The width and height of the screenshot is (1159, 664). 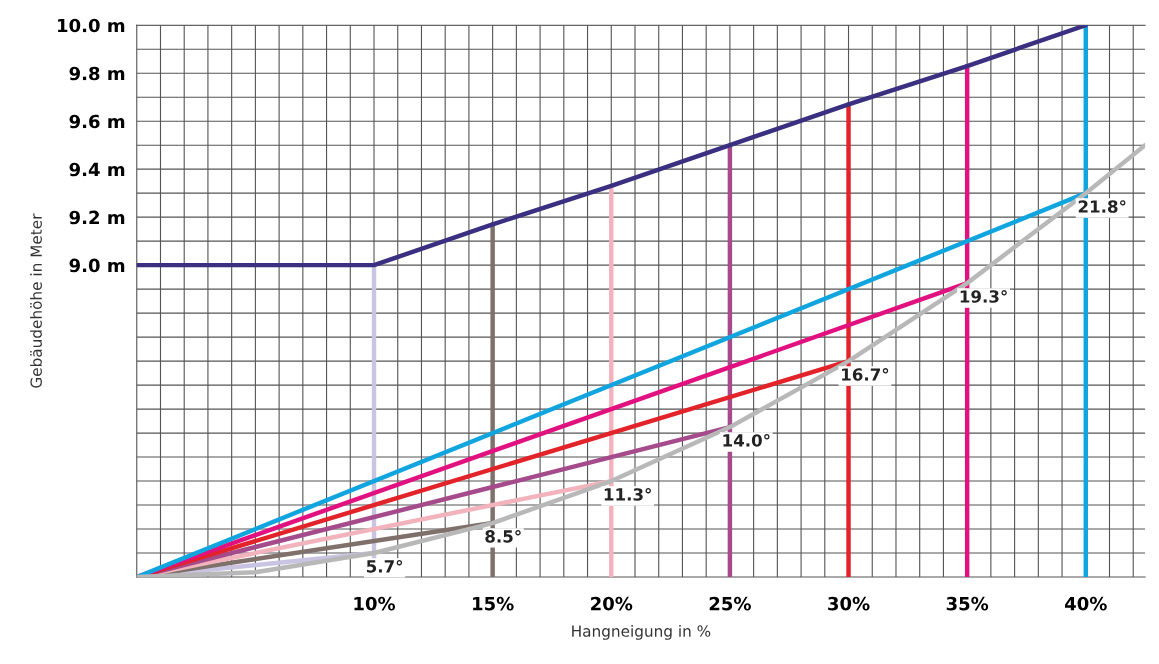 What do you see at coordinates (849, 603) in the screenshot?
I see `x-tick-label: 30%` at bounding box center [849, 603].